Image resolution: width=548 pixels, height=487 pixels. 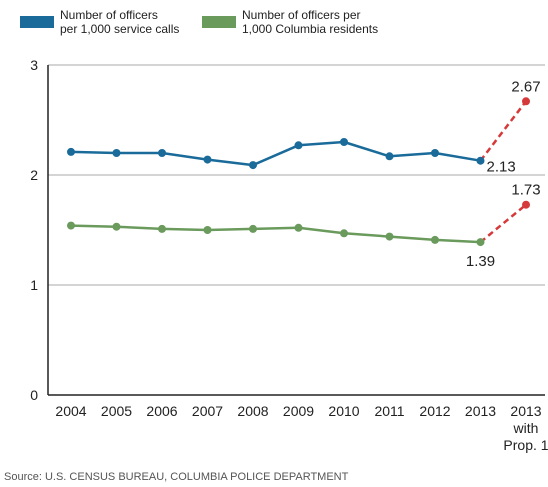 What do you see at coordinates (34, 175) in the screenshot?
I see `y-tick-label-2: 2` at bounding box center [34, 175].